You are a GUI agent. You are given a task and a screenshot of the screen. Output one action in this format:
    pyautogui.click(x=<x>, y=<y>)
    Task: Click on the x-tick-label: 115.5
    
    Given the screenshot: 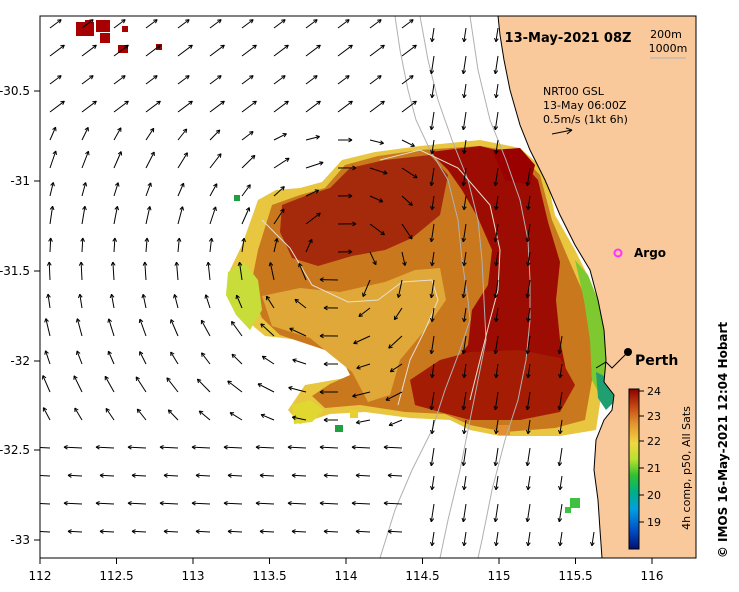 What is the action you would take?
    pyautogui.click(x=575, y=576)
    